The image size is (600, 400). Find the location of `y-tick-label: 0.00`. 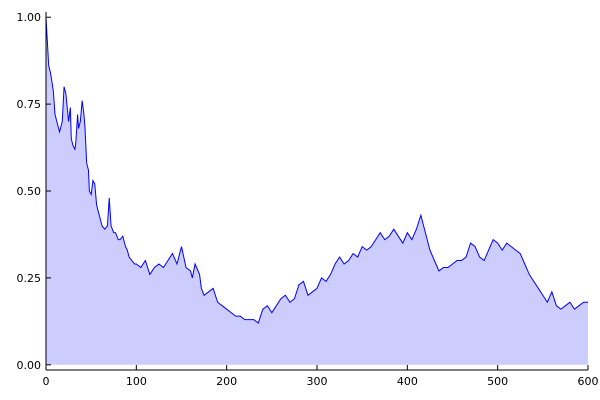

y-tick-label: 0.00 is located at coordinates (29, 365).